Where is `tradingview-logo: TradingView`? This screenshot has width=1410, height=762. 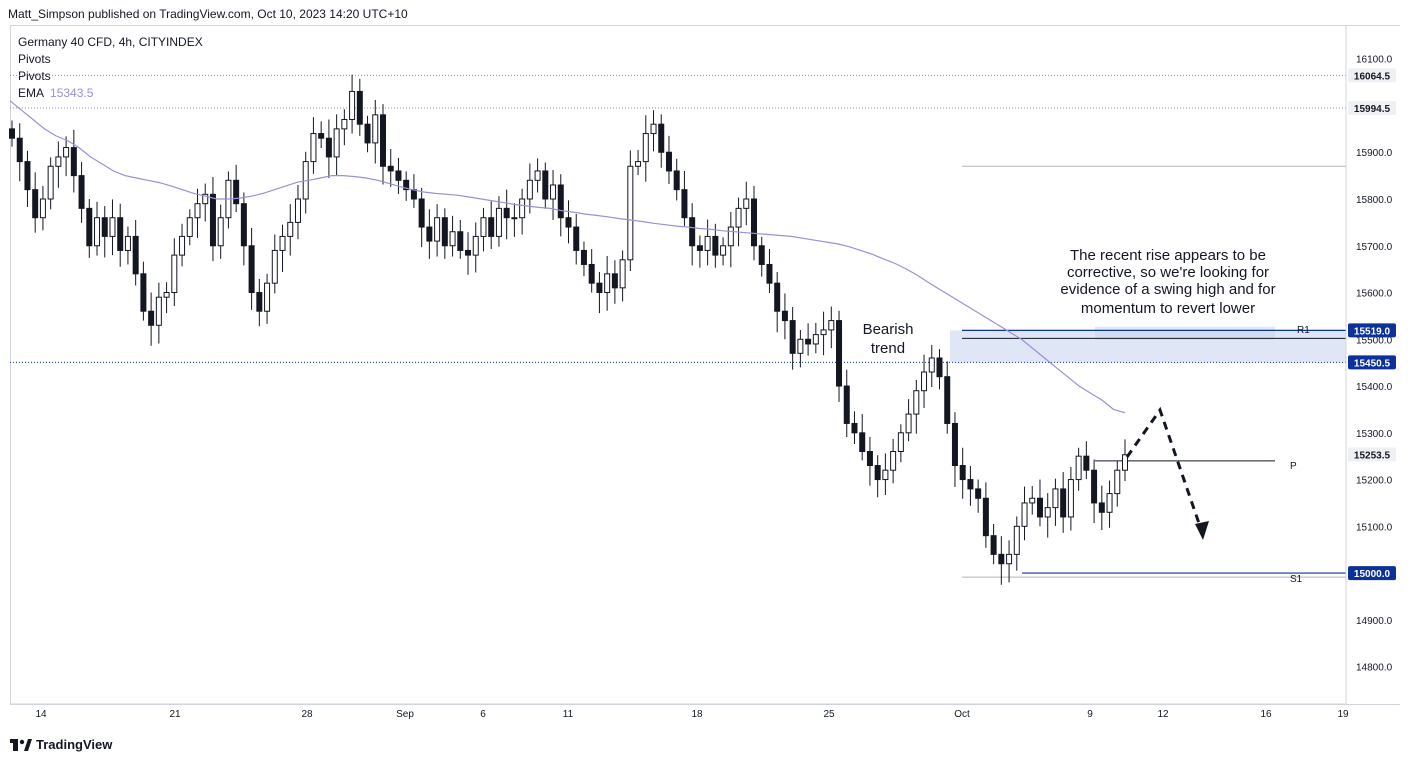
tradingview-logo: TradingView is located at coordinates (61, 744).